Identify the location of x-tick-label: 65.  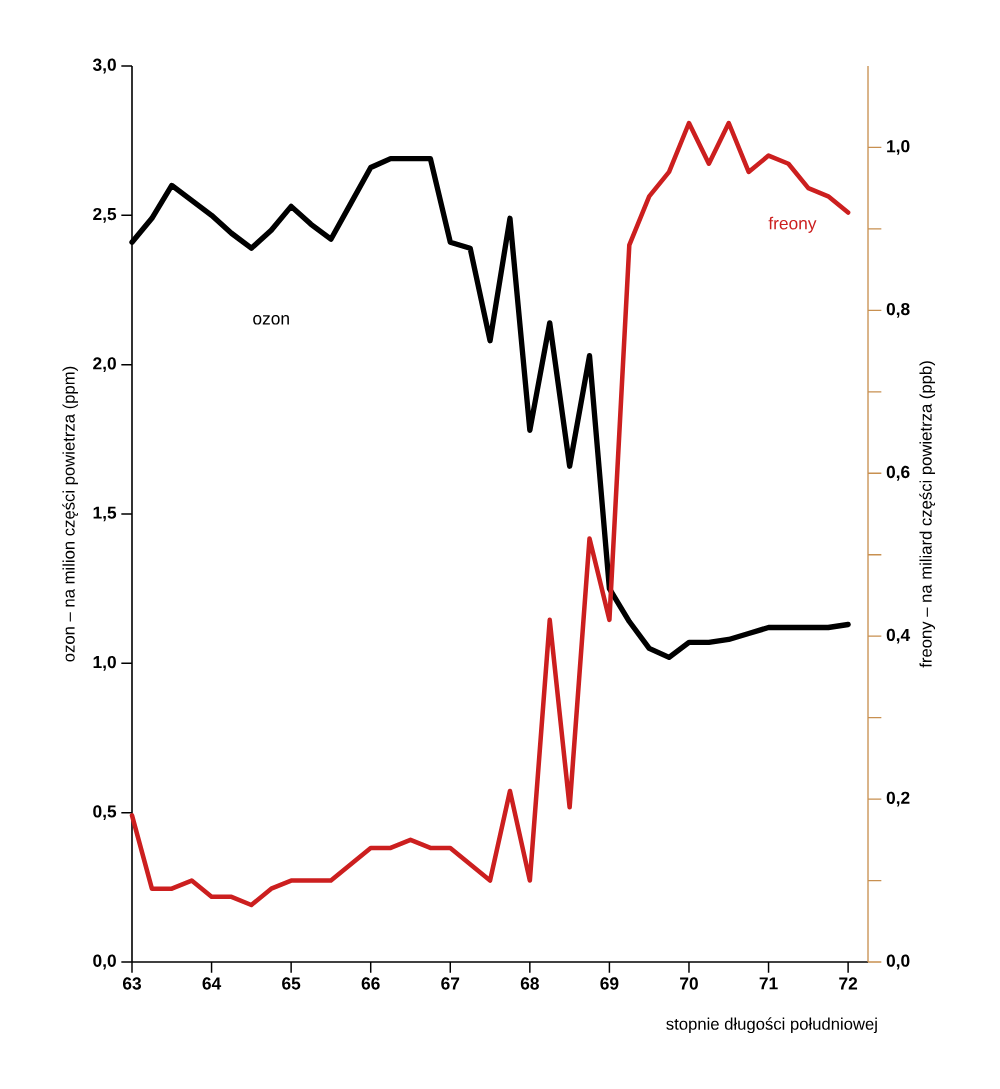
(291, 983).